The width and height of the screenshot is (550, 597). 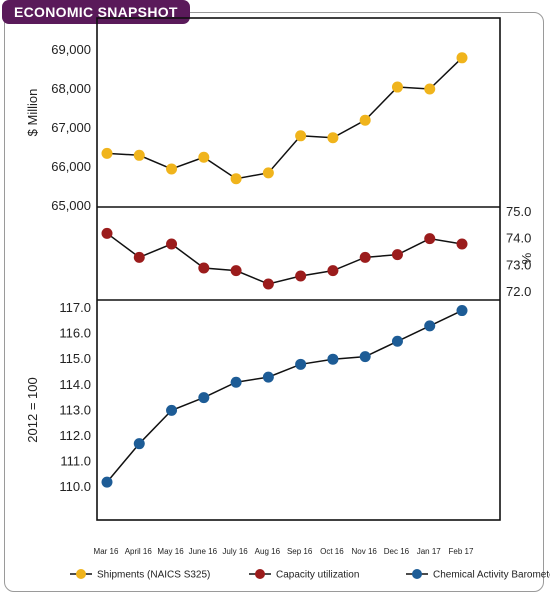 What do you see at coordinates (461, 551) in the screenshot?
I see `x-tick-label: Feb 17` at bounding box center [461, 551].